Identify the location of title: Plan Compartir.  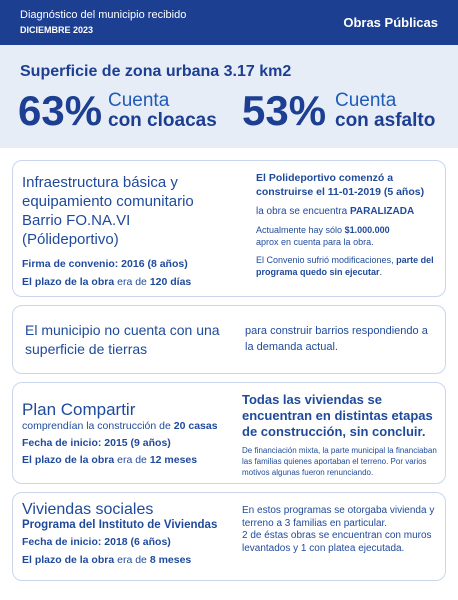
(79, 409).